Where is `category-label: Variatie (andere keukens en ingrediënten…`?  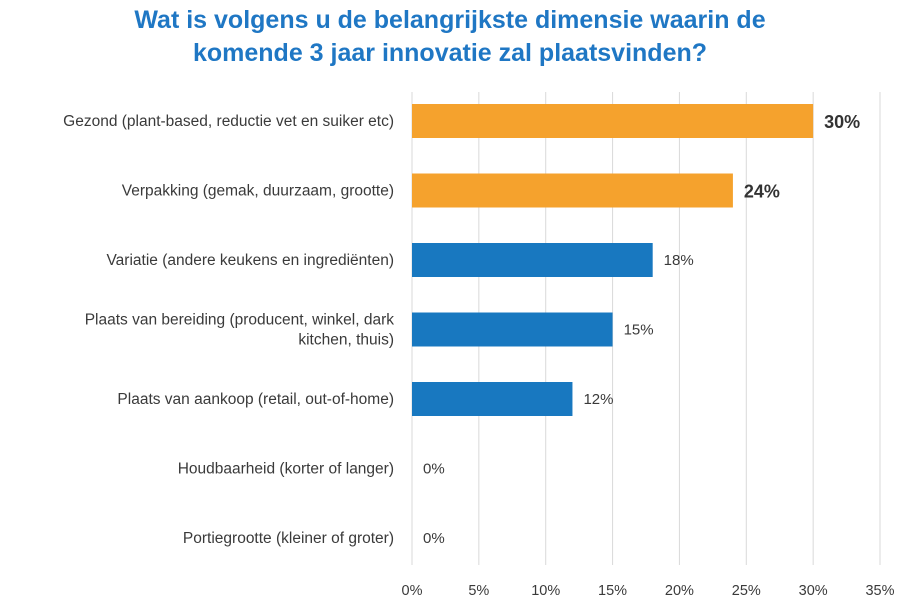 category-label: Variatie (andere keukens en ingrediënten… is located at coordinates (250, 260).